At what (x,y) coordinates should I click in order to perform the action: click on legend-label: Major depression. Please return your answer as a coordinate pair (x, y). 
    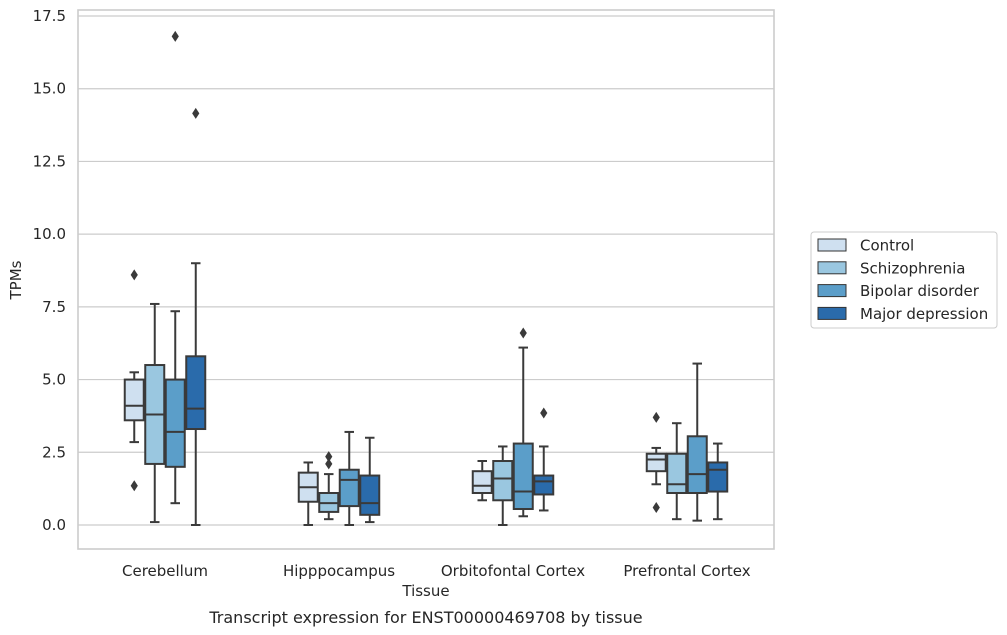
    Looking at the image, I should click on (924, 314).